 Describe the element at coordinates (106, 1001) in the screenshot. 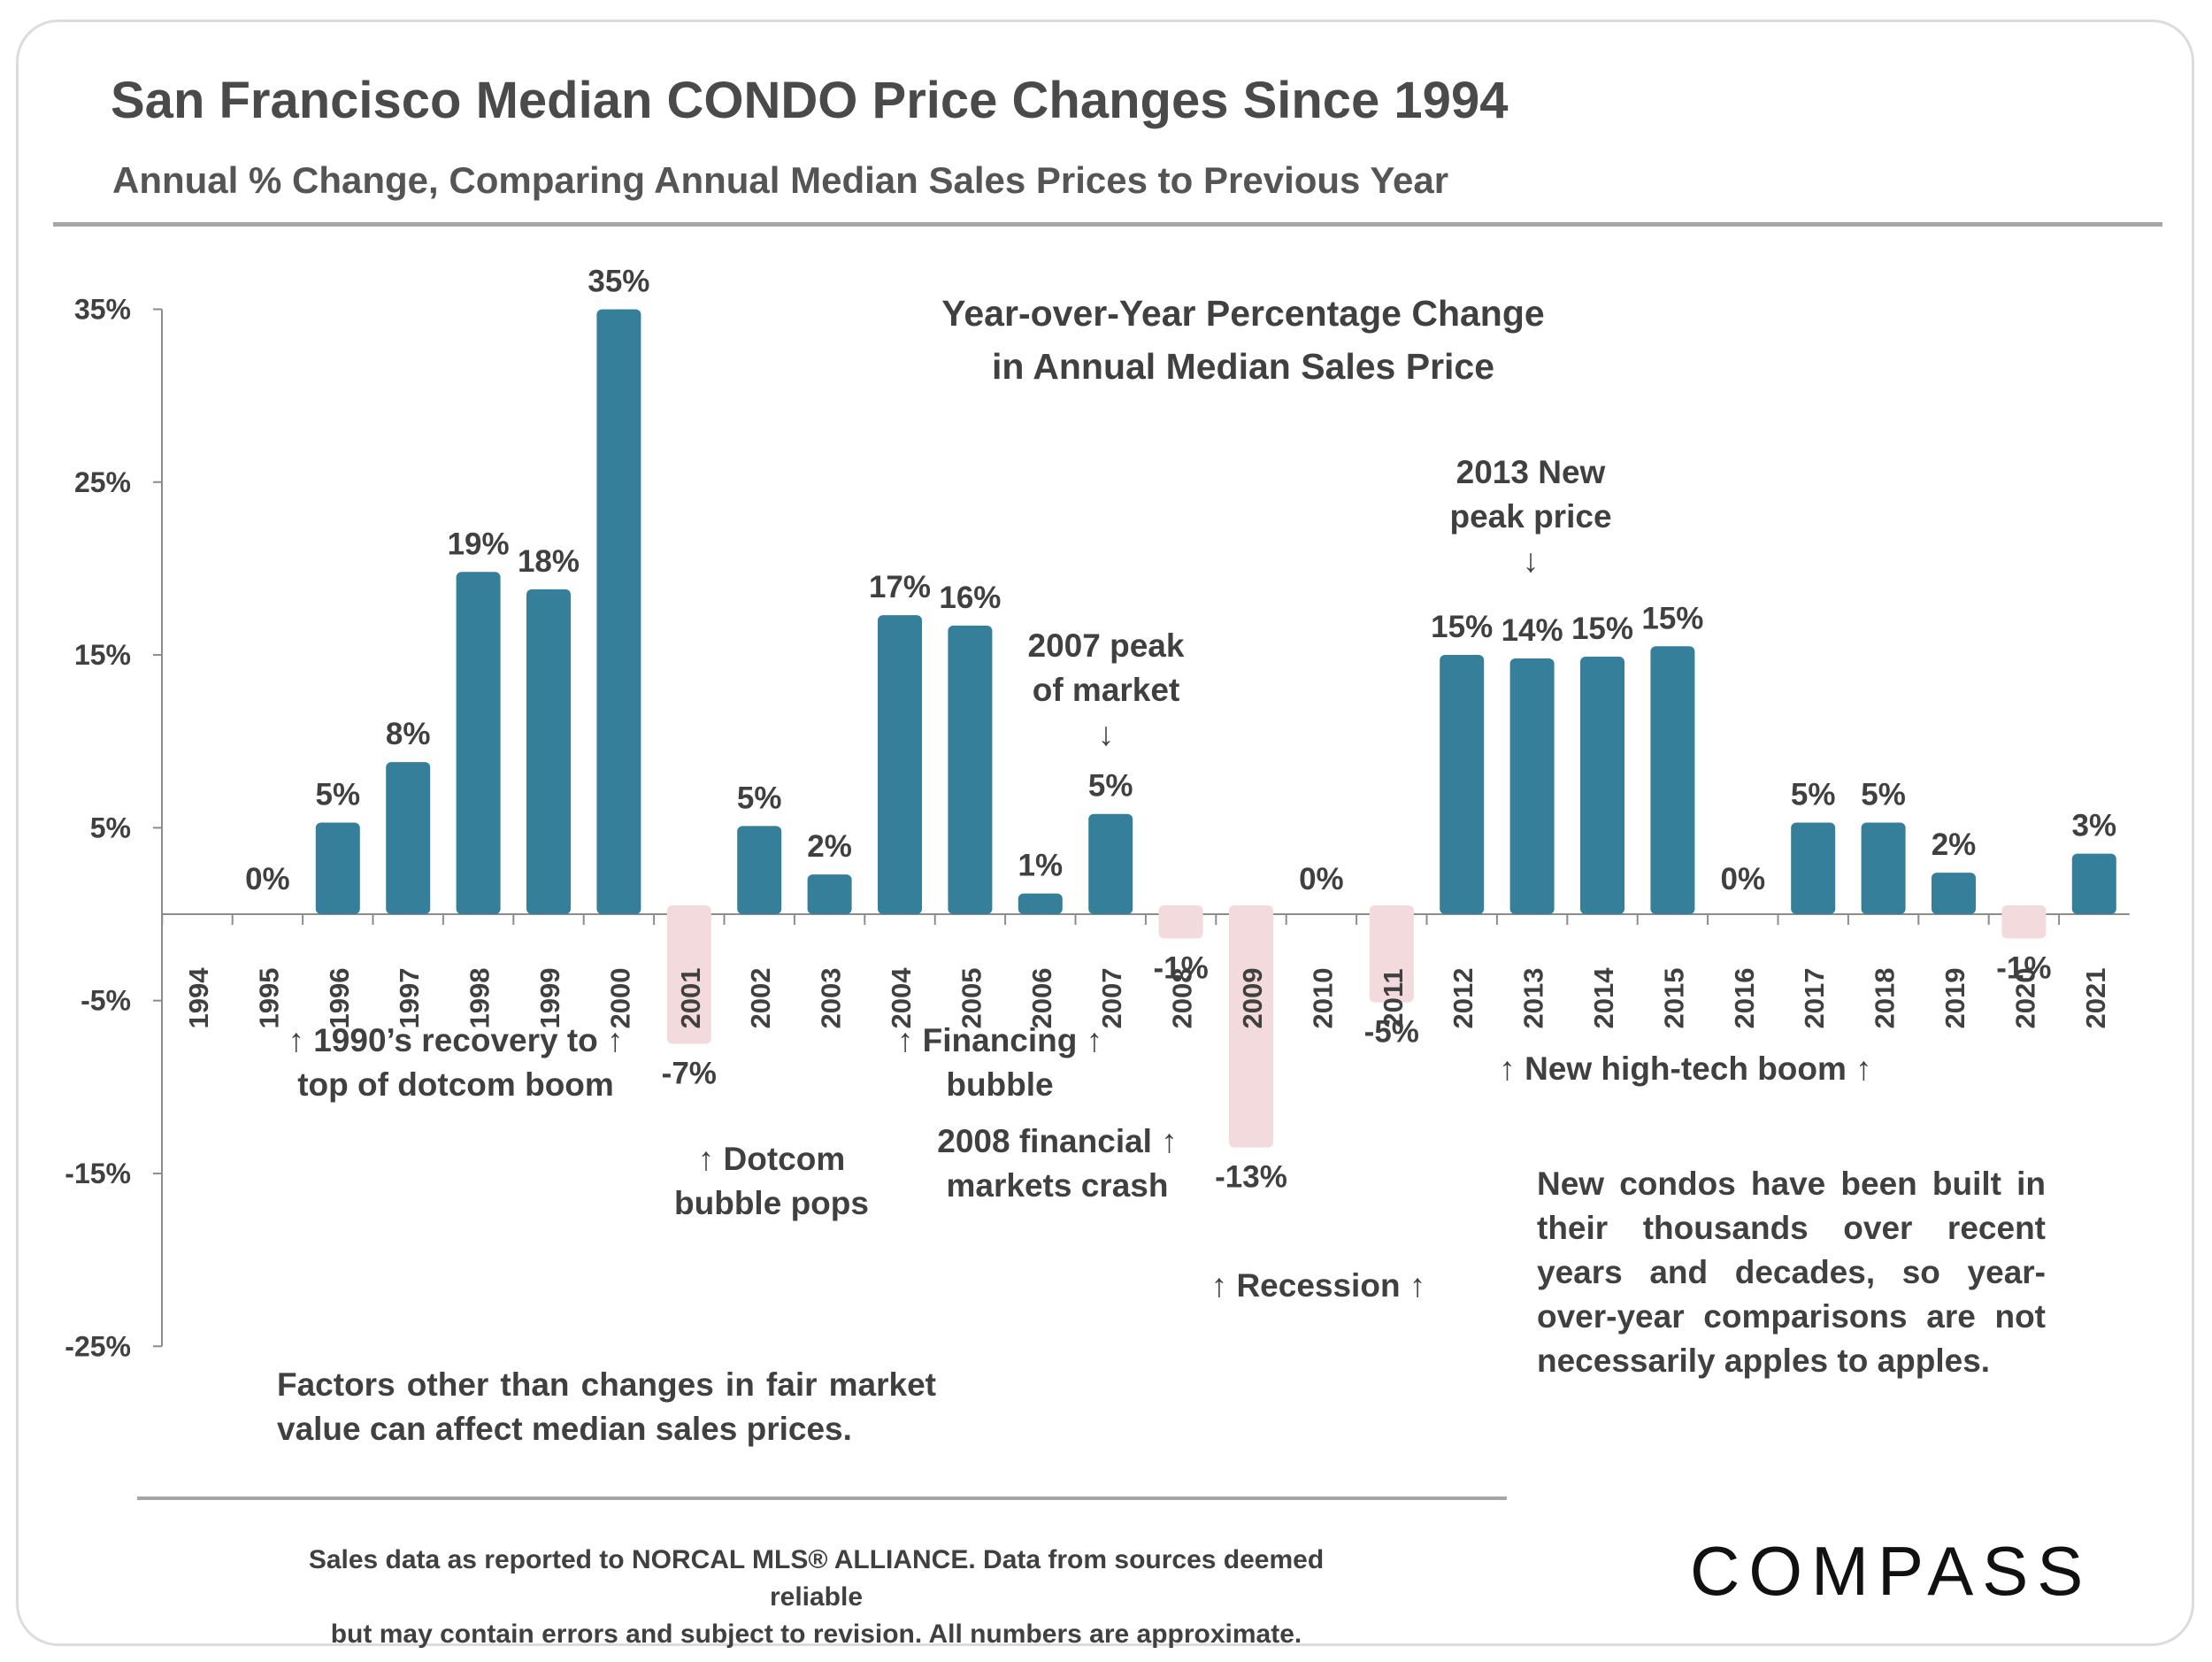

I see `y-tick-label: -5%` at that location.